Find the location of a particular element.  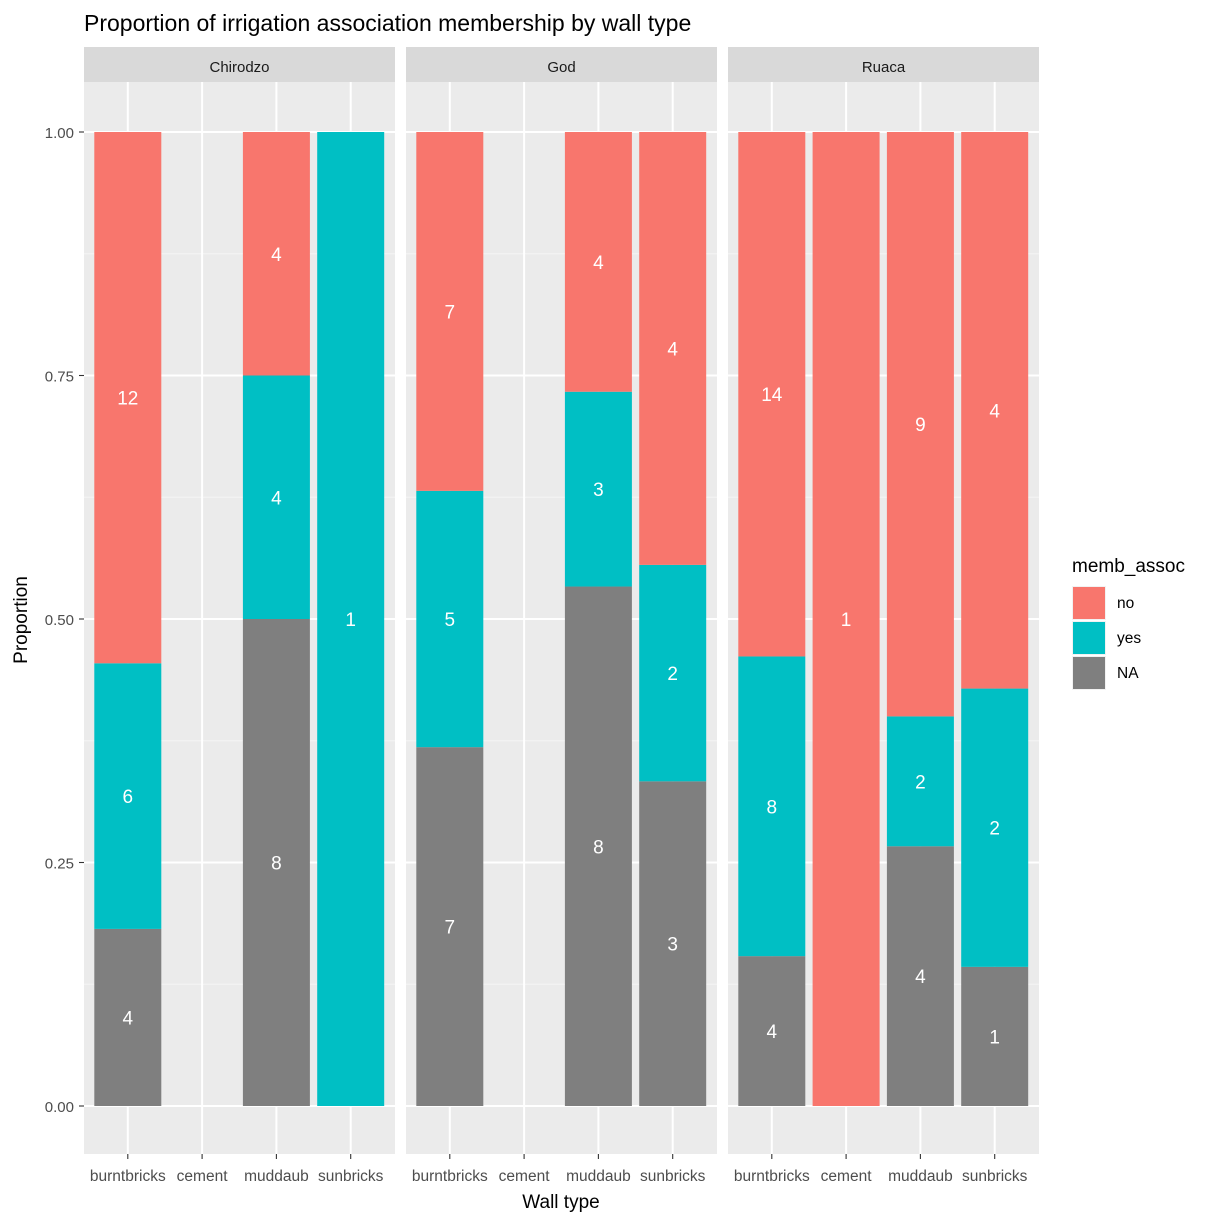

bar-segment-god-burntbricks-no is located at coordinates (450, 311).